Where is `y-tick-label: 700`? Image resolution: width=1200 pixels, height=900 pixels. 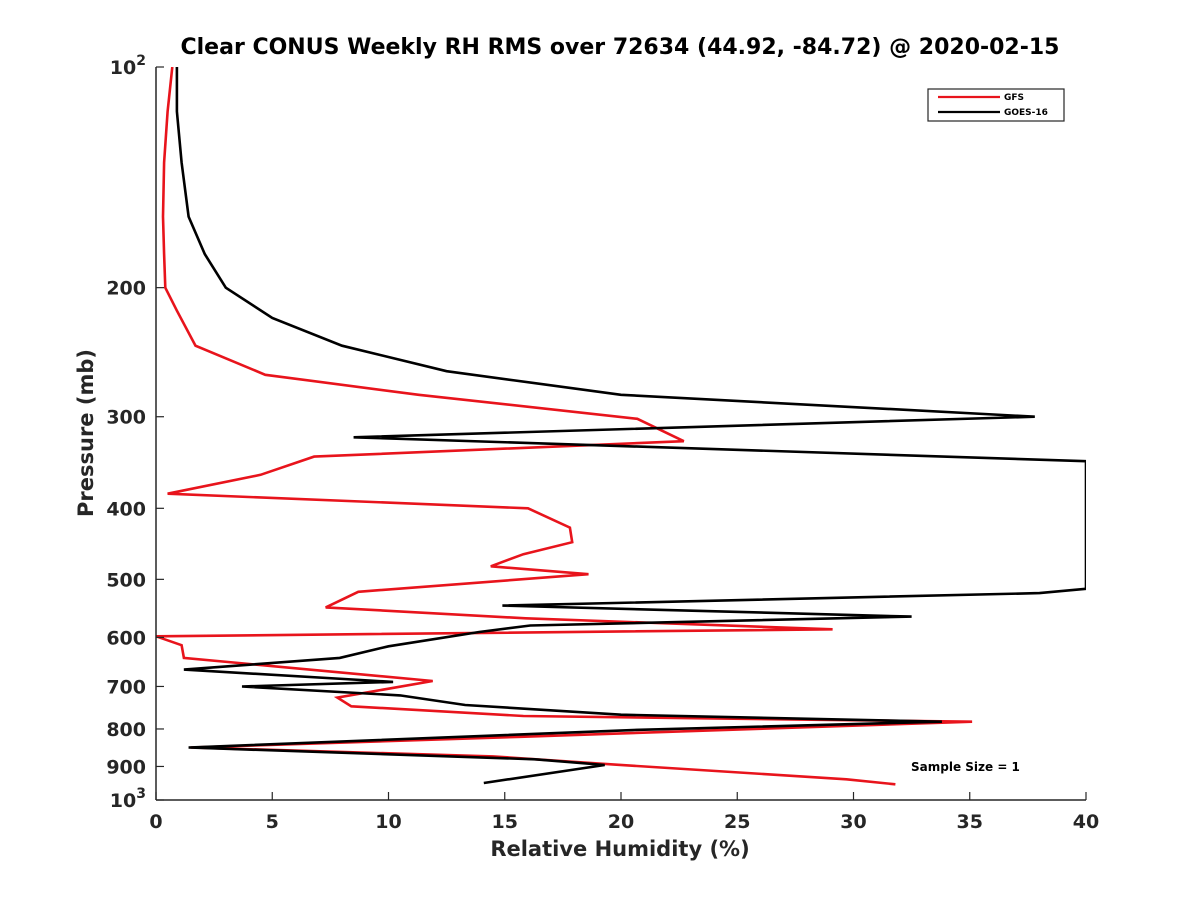 y-tick-label: 700 is located at coordinates (126, 687).